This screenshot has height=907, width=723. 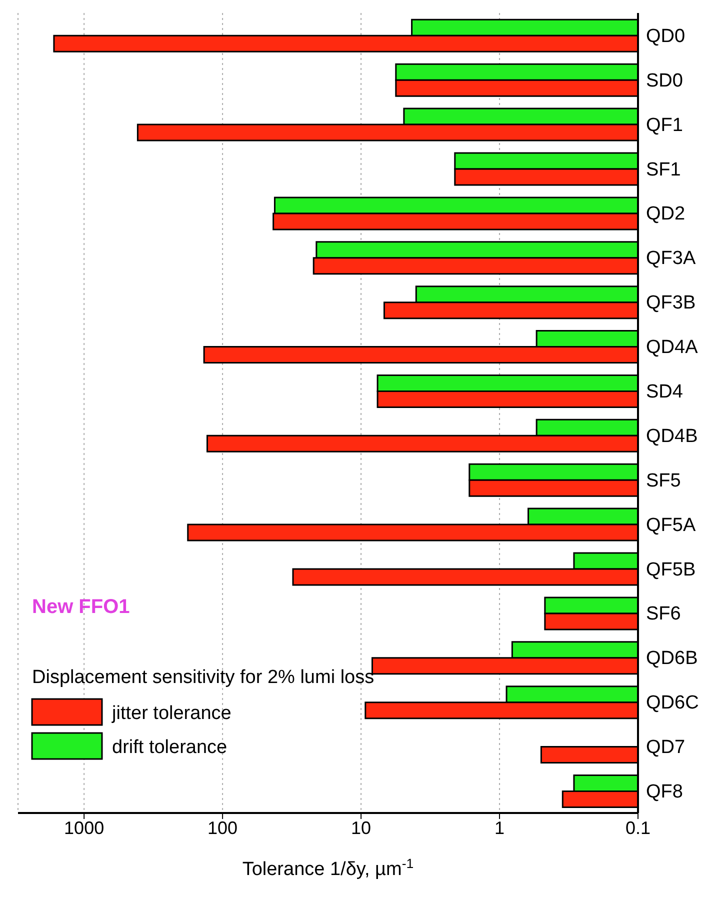 What do you see at coordinates (666, 36) in the screenshot?
I see `y-tick-label: QD0` at bounding box center [666, 36].